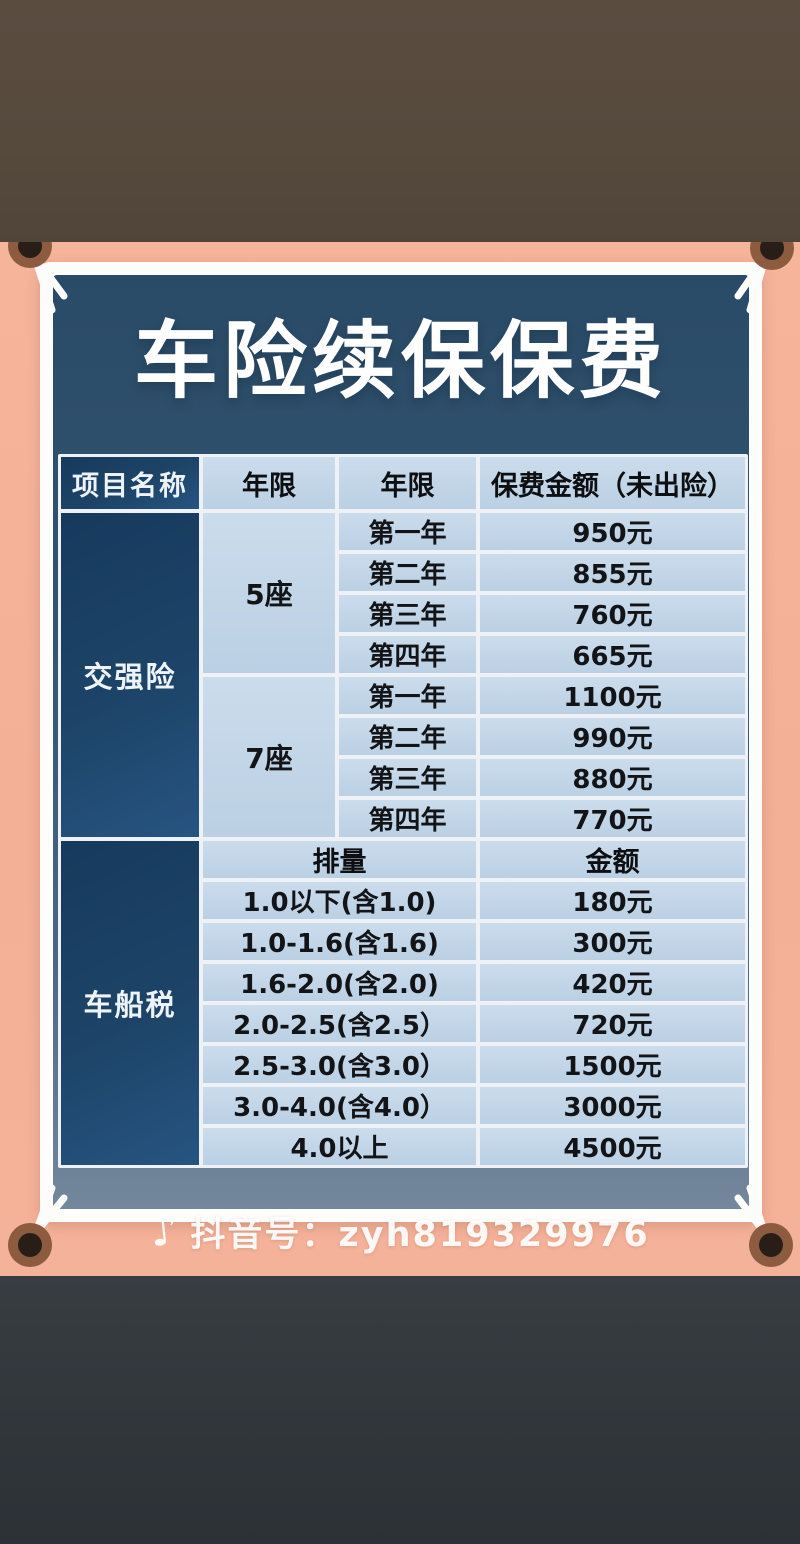 The height and width of the screenshot is (1544, 800). Describe the element at coordinates (420, 1234) in the screenshot. I see `douyin-account-text: 抖音号：zyh819329976` at that location.